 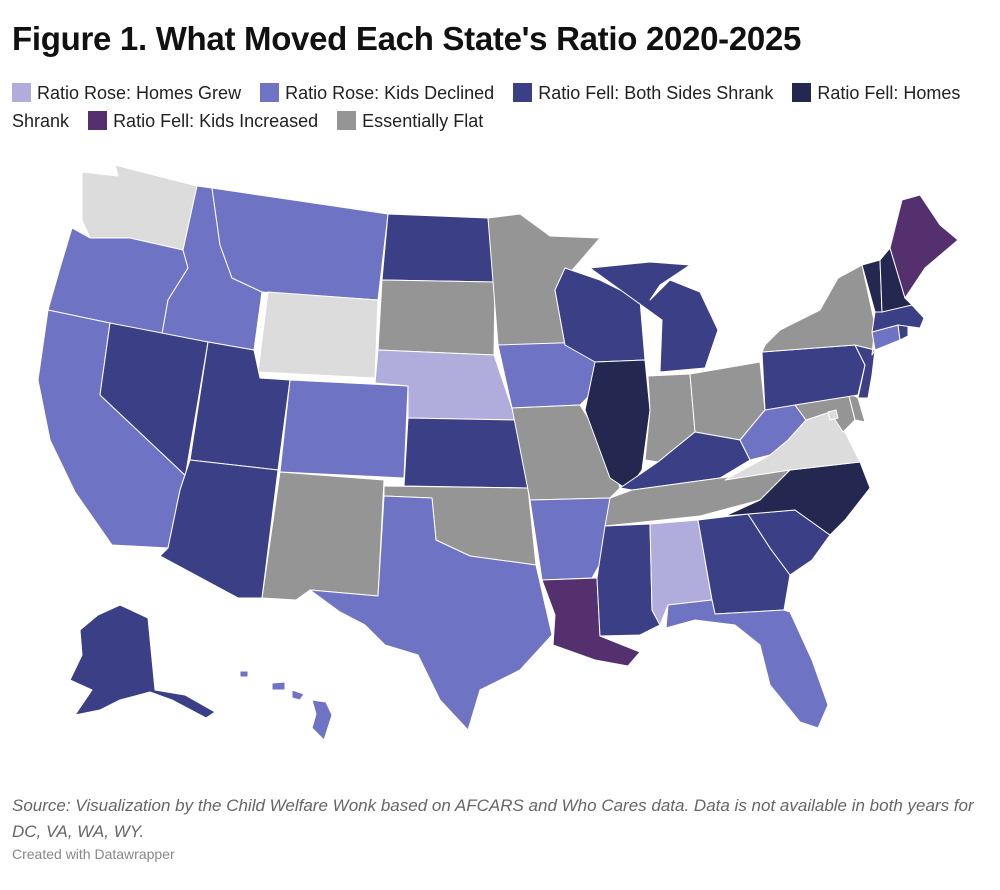 I want to click on state-wa, so click(x=139, y=207).